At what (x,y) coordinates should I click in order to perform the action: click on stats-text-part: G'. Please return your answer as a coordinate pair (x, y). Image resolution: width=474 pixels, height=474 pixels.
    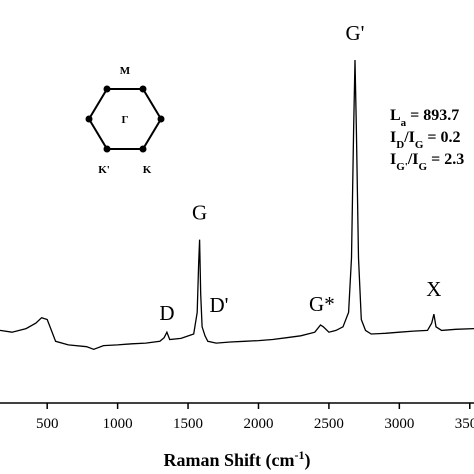
    Looking at the image, I should click on (402, 167).